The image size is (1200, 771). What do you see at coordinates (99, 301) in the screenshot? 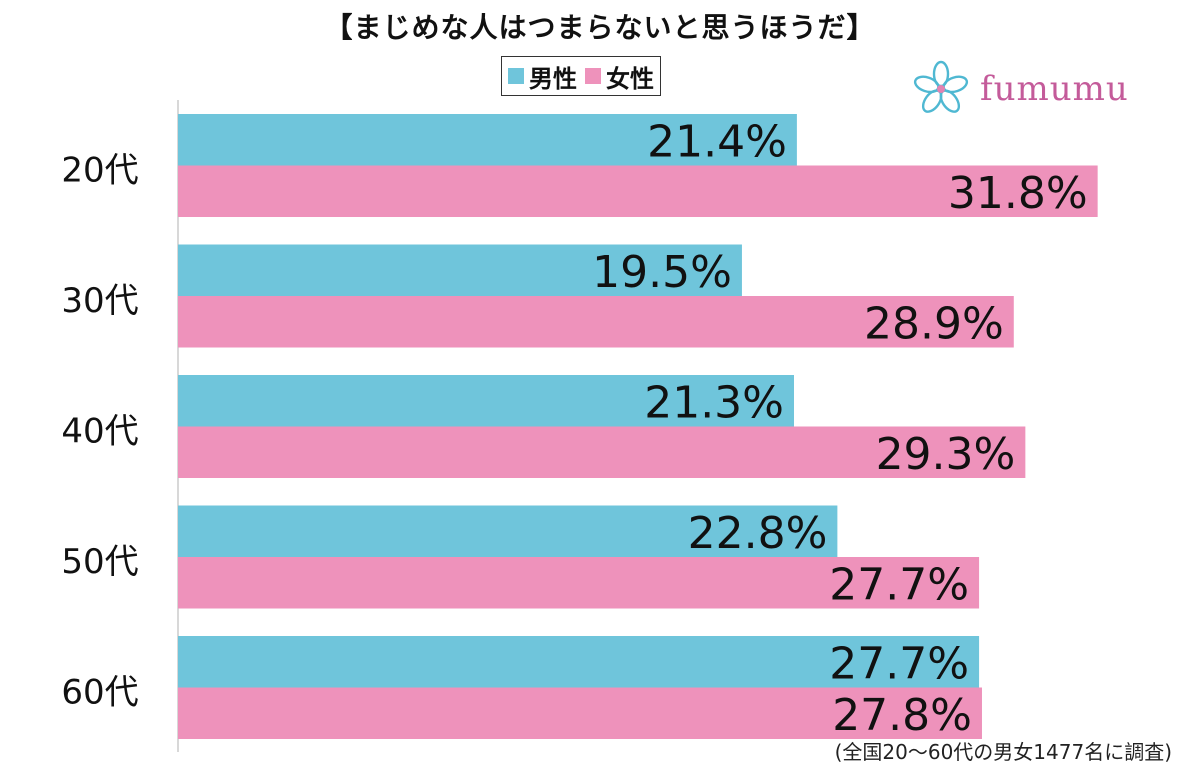
I see `category-label: 30代` at bounding box center [99, 301].